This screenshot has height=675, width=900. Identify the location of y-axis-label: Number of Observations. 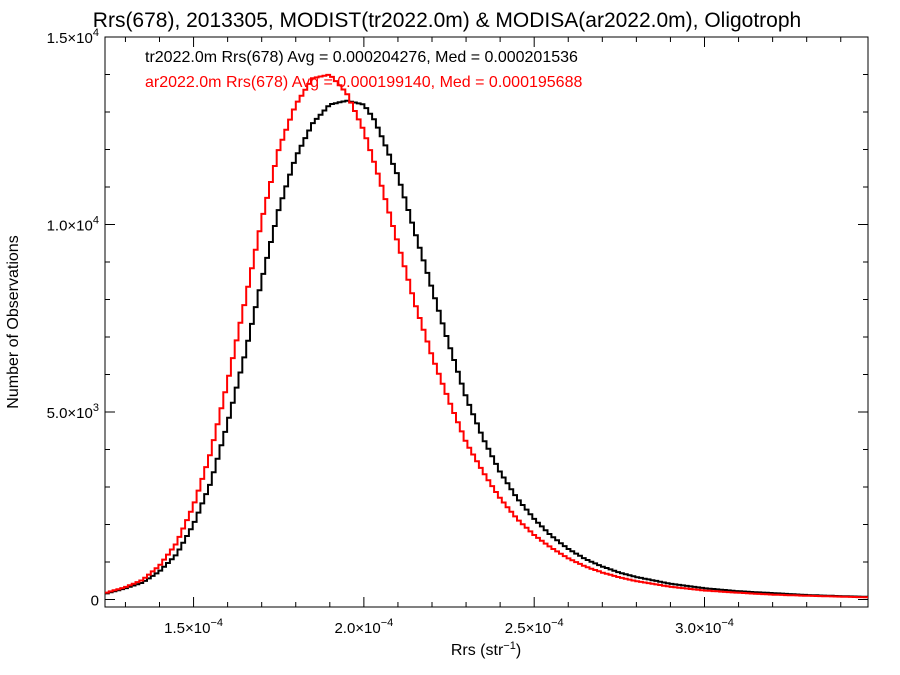
(13, 321).